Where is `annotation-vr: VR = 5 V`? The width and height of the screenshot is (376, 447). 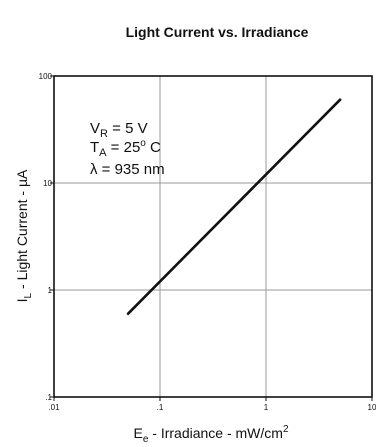 annotation-vr: VR = 5 V is located at coordinates (119, 130).